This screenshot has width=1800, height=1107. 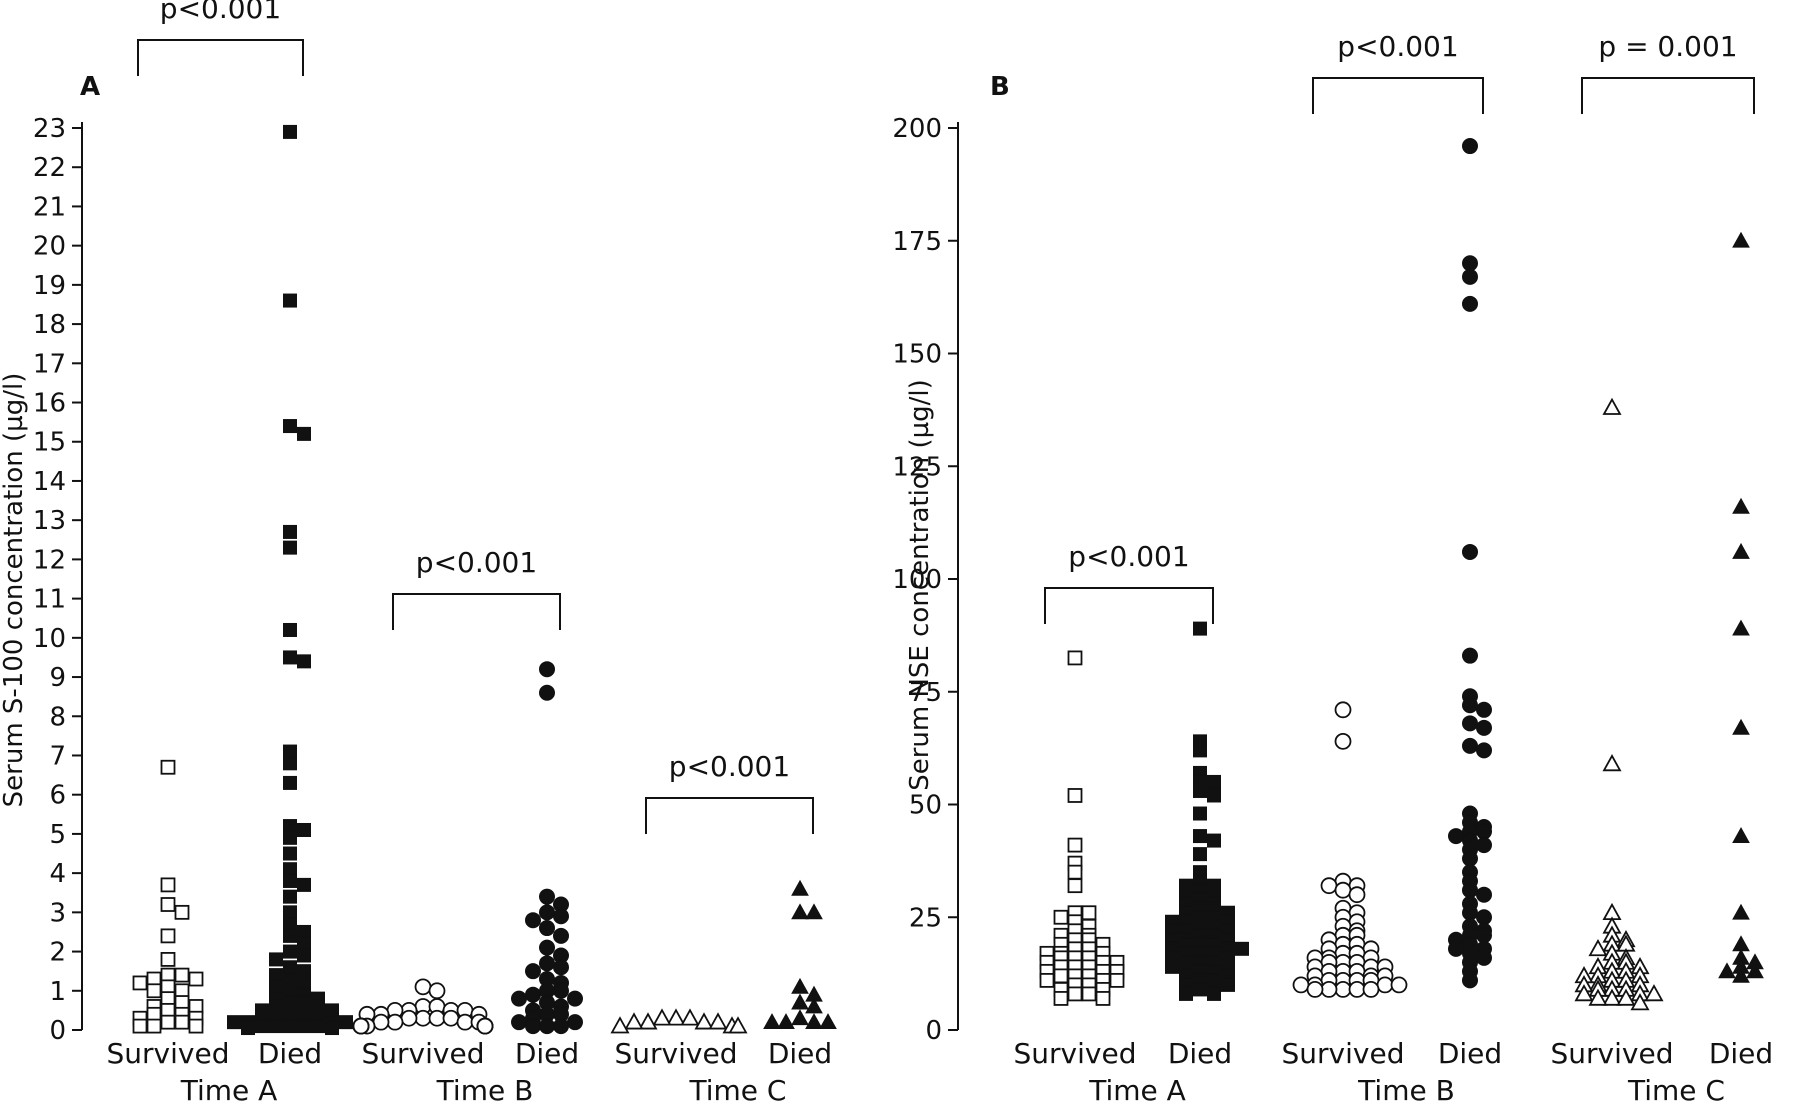 I want to click on y-tick-label: 4, so click(x=57, y=874).